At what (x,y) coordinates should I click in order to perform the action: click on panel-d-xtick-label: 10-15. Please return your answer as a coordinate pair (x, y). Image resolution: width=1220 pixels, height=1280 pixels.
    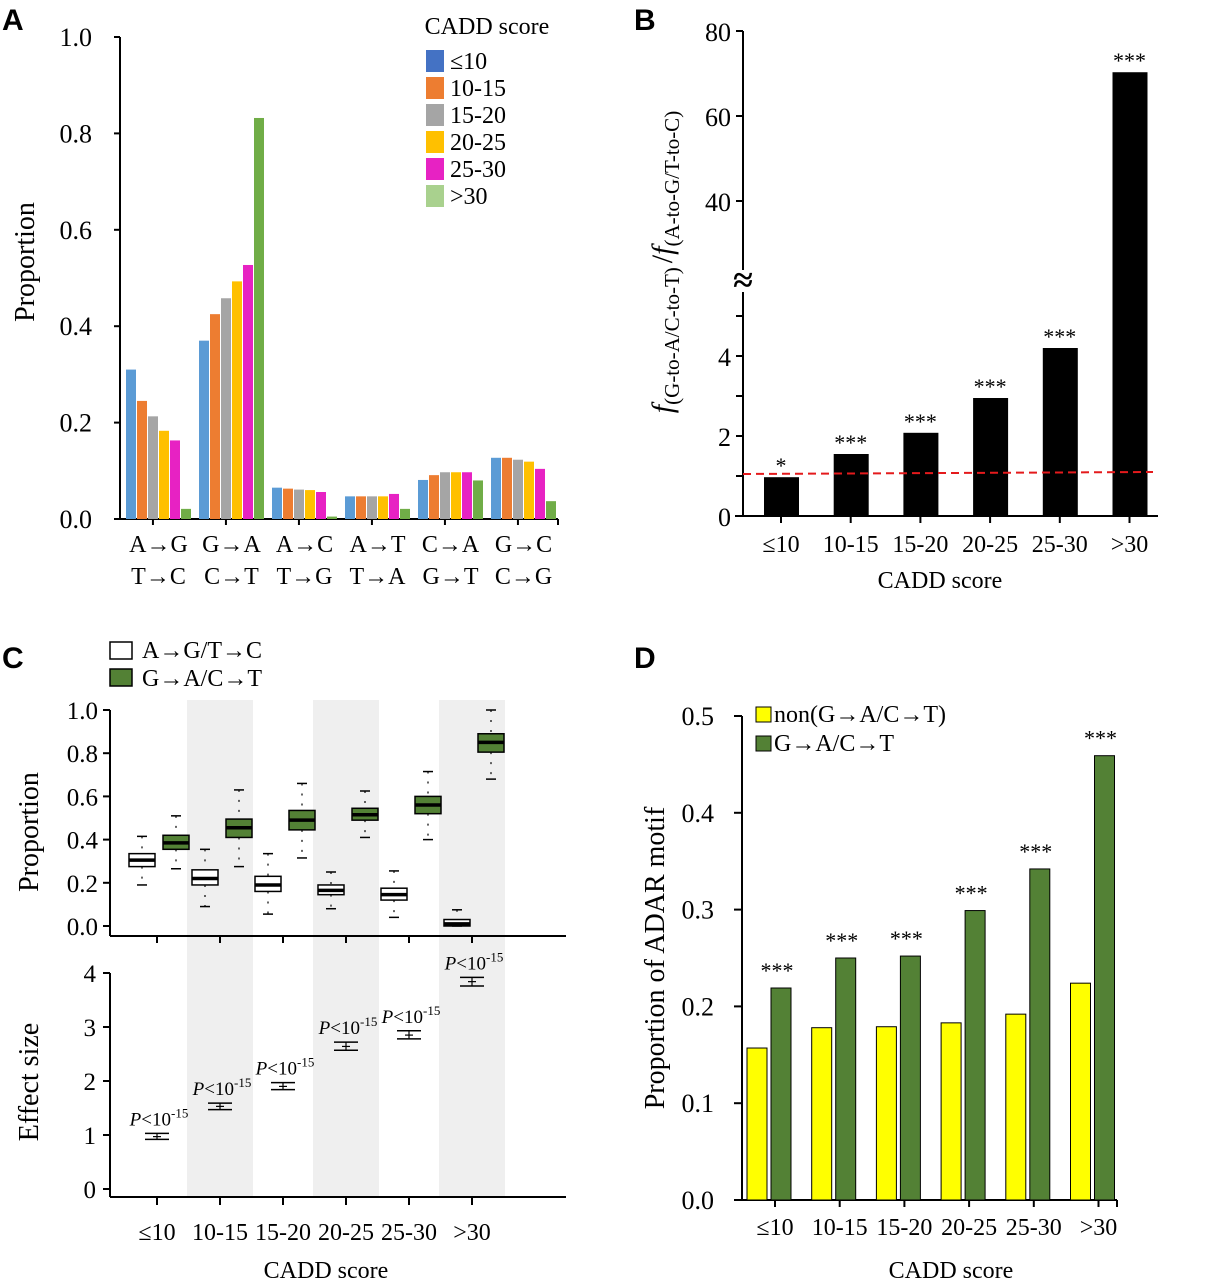
    Looking at the image, I should click on (840, 1228).